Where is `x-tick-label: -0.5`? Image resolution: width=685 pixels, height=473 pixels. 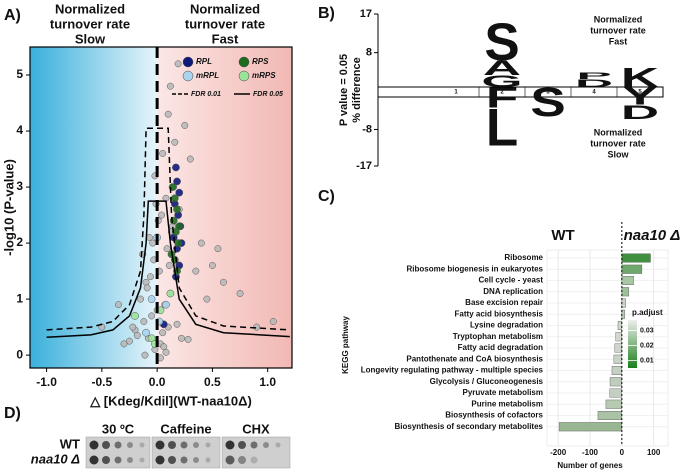 x-tick-label: -0.5 is located at coordinates (102, 382).